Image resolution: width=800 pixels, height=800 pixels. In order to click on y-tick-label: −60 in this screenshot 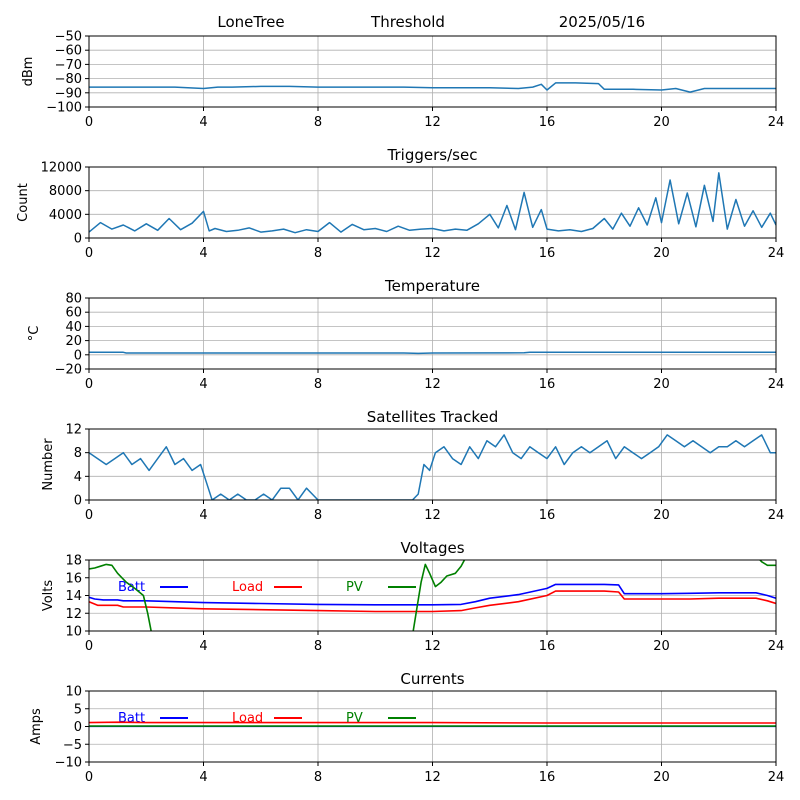, I will do `click(68, 51)`.